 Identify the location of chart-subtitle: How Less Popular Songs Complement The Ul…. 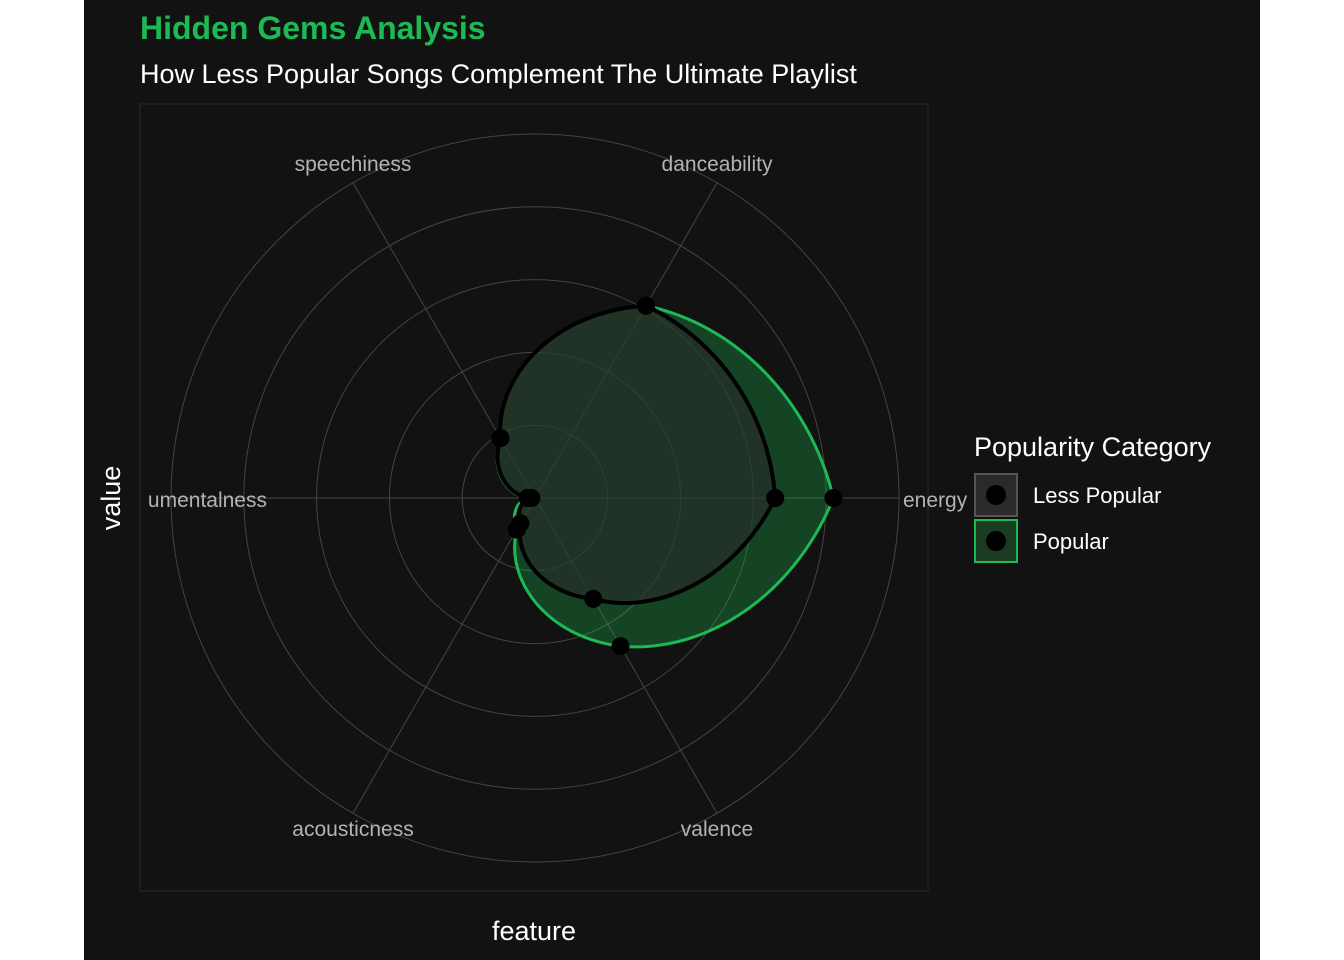
(498, 74).